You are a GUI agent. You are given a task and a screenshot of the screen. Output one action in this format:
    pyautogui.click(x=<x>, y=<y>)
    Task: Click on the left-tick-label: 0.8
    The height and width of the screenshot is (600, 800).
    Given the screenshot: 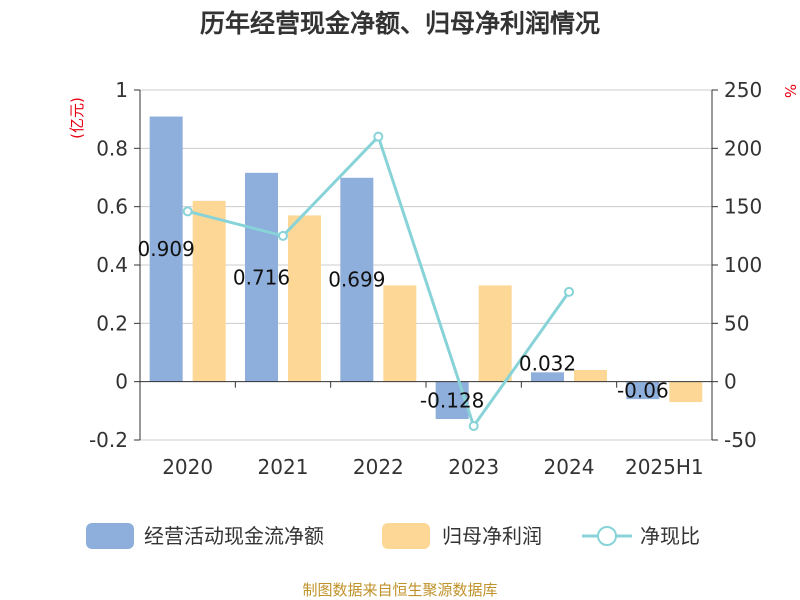 What is the action you would take?
    pyautogui.click(x=112, y=148)
    